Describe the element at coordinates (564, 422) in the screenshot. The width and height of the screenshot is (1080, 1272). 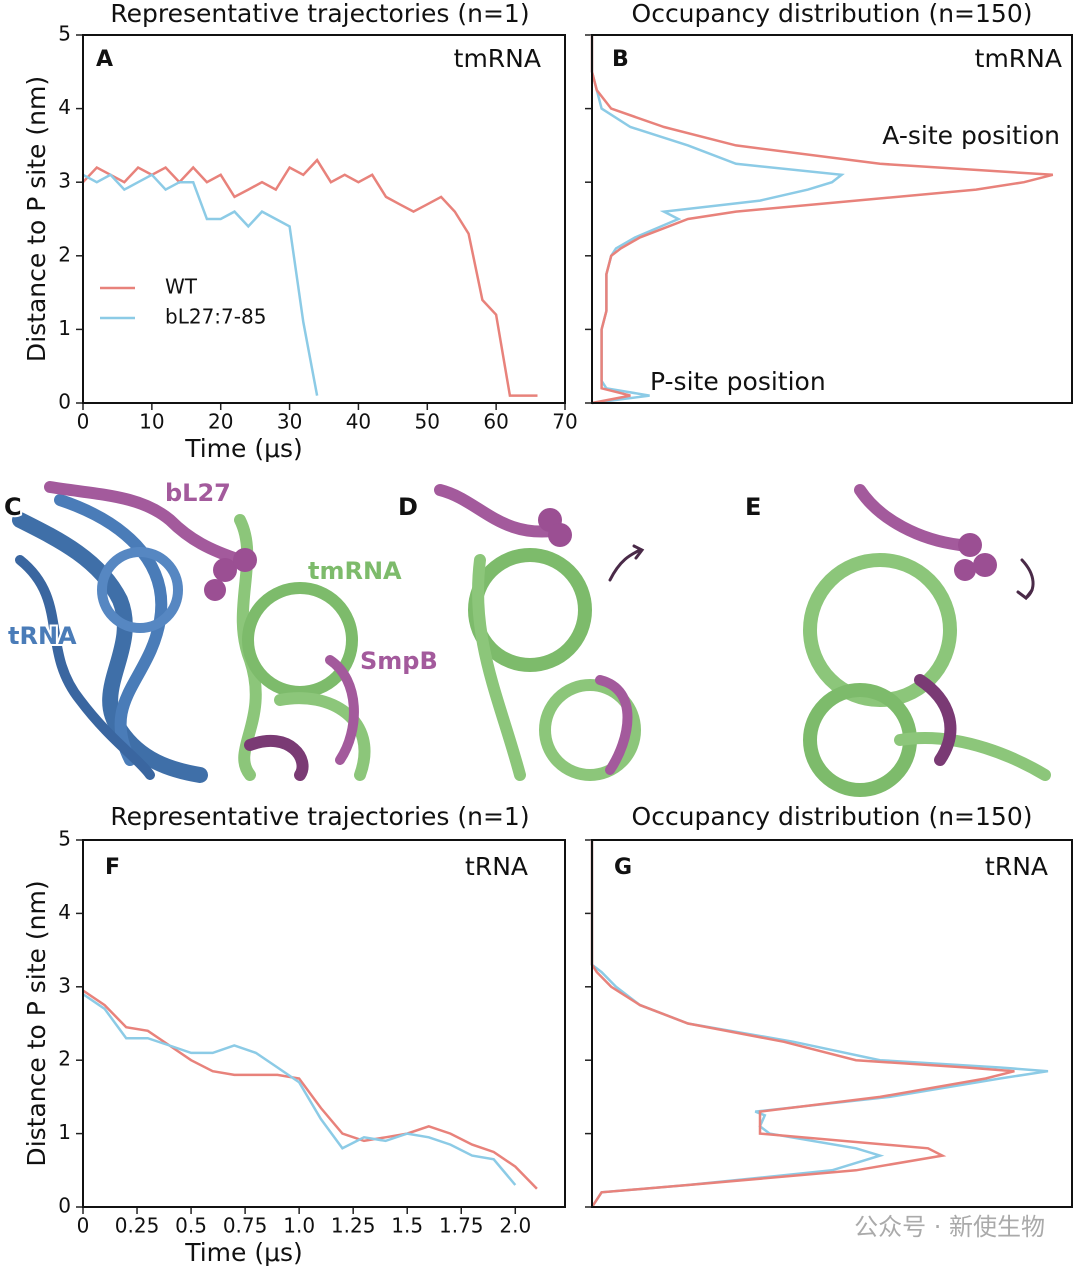
I see `x-tick-label: 70` at that location.